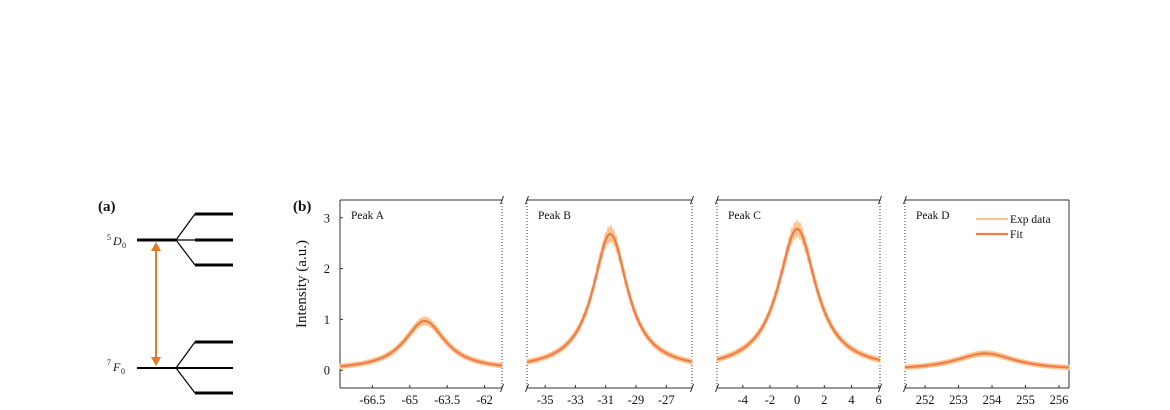 The width and height of the screenshot is (1170, 410). What do you see at coordinates (109, 362) in the screenshot?
I see `lower-level-sup: 7` at bounding box center [109, 362].